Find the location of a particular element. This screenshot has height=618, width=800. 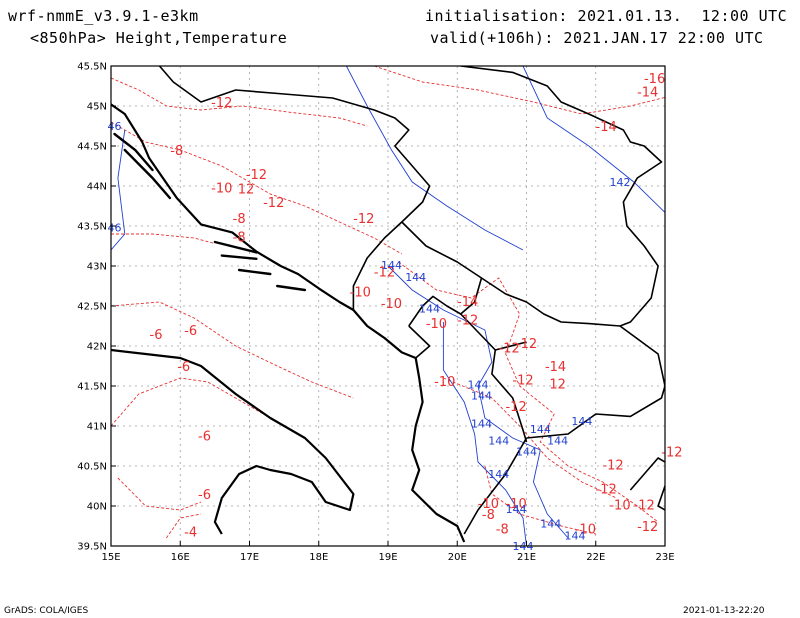

lon-tick-label: 15E is located at coordinates (110, 557).